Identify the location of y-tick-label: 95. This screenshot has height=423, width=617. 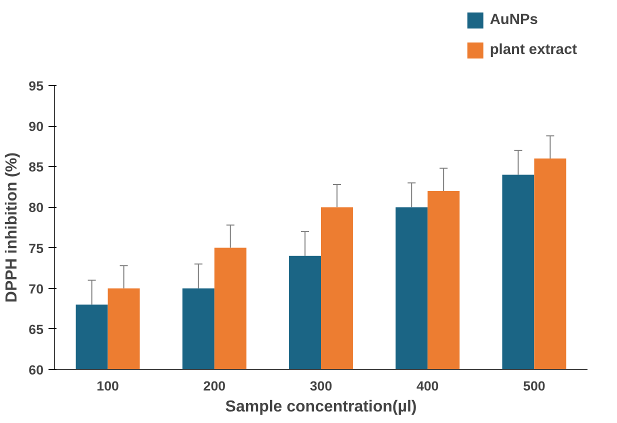
(36, 86).